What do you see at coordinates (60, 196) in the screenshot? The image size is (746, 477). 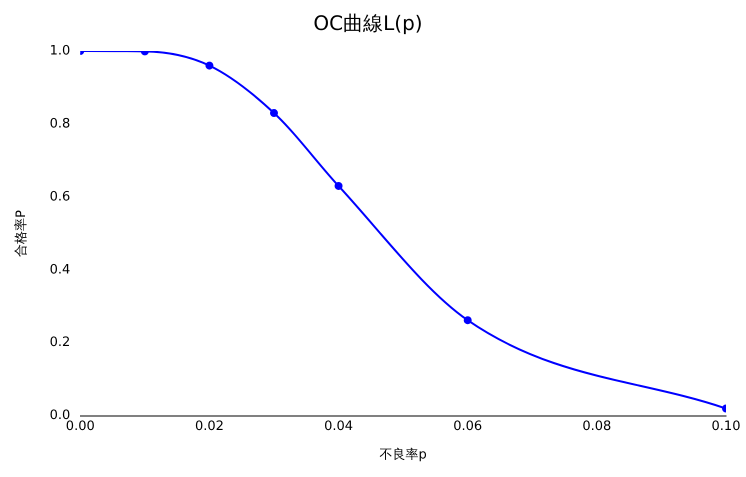 I see `y-tick-label: 0.6` at bounding box center [60, 196].